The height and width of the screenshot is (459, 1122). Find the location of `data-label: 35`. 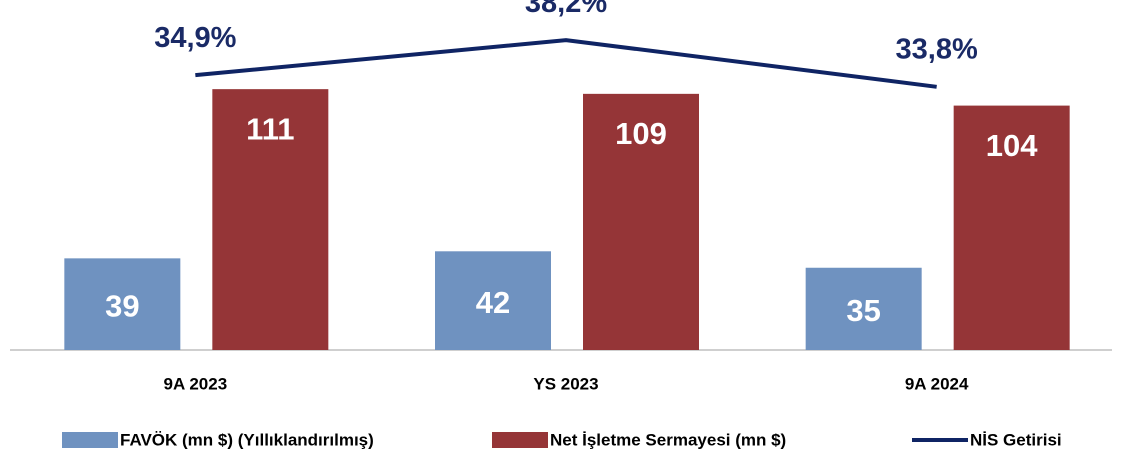

data-label: 35 is located at coordinates (863, 310).